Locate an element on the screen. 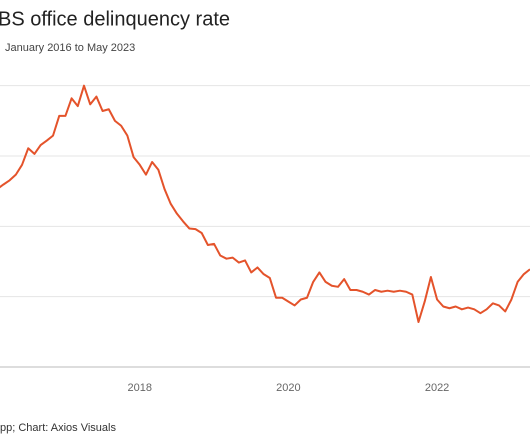 The width and height of the screenshot is (530, 442). x-tick-label: 2018 is located at coordinates (140, 388).